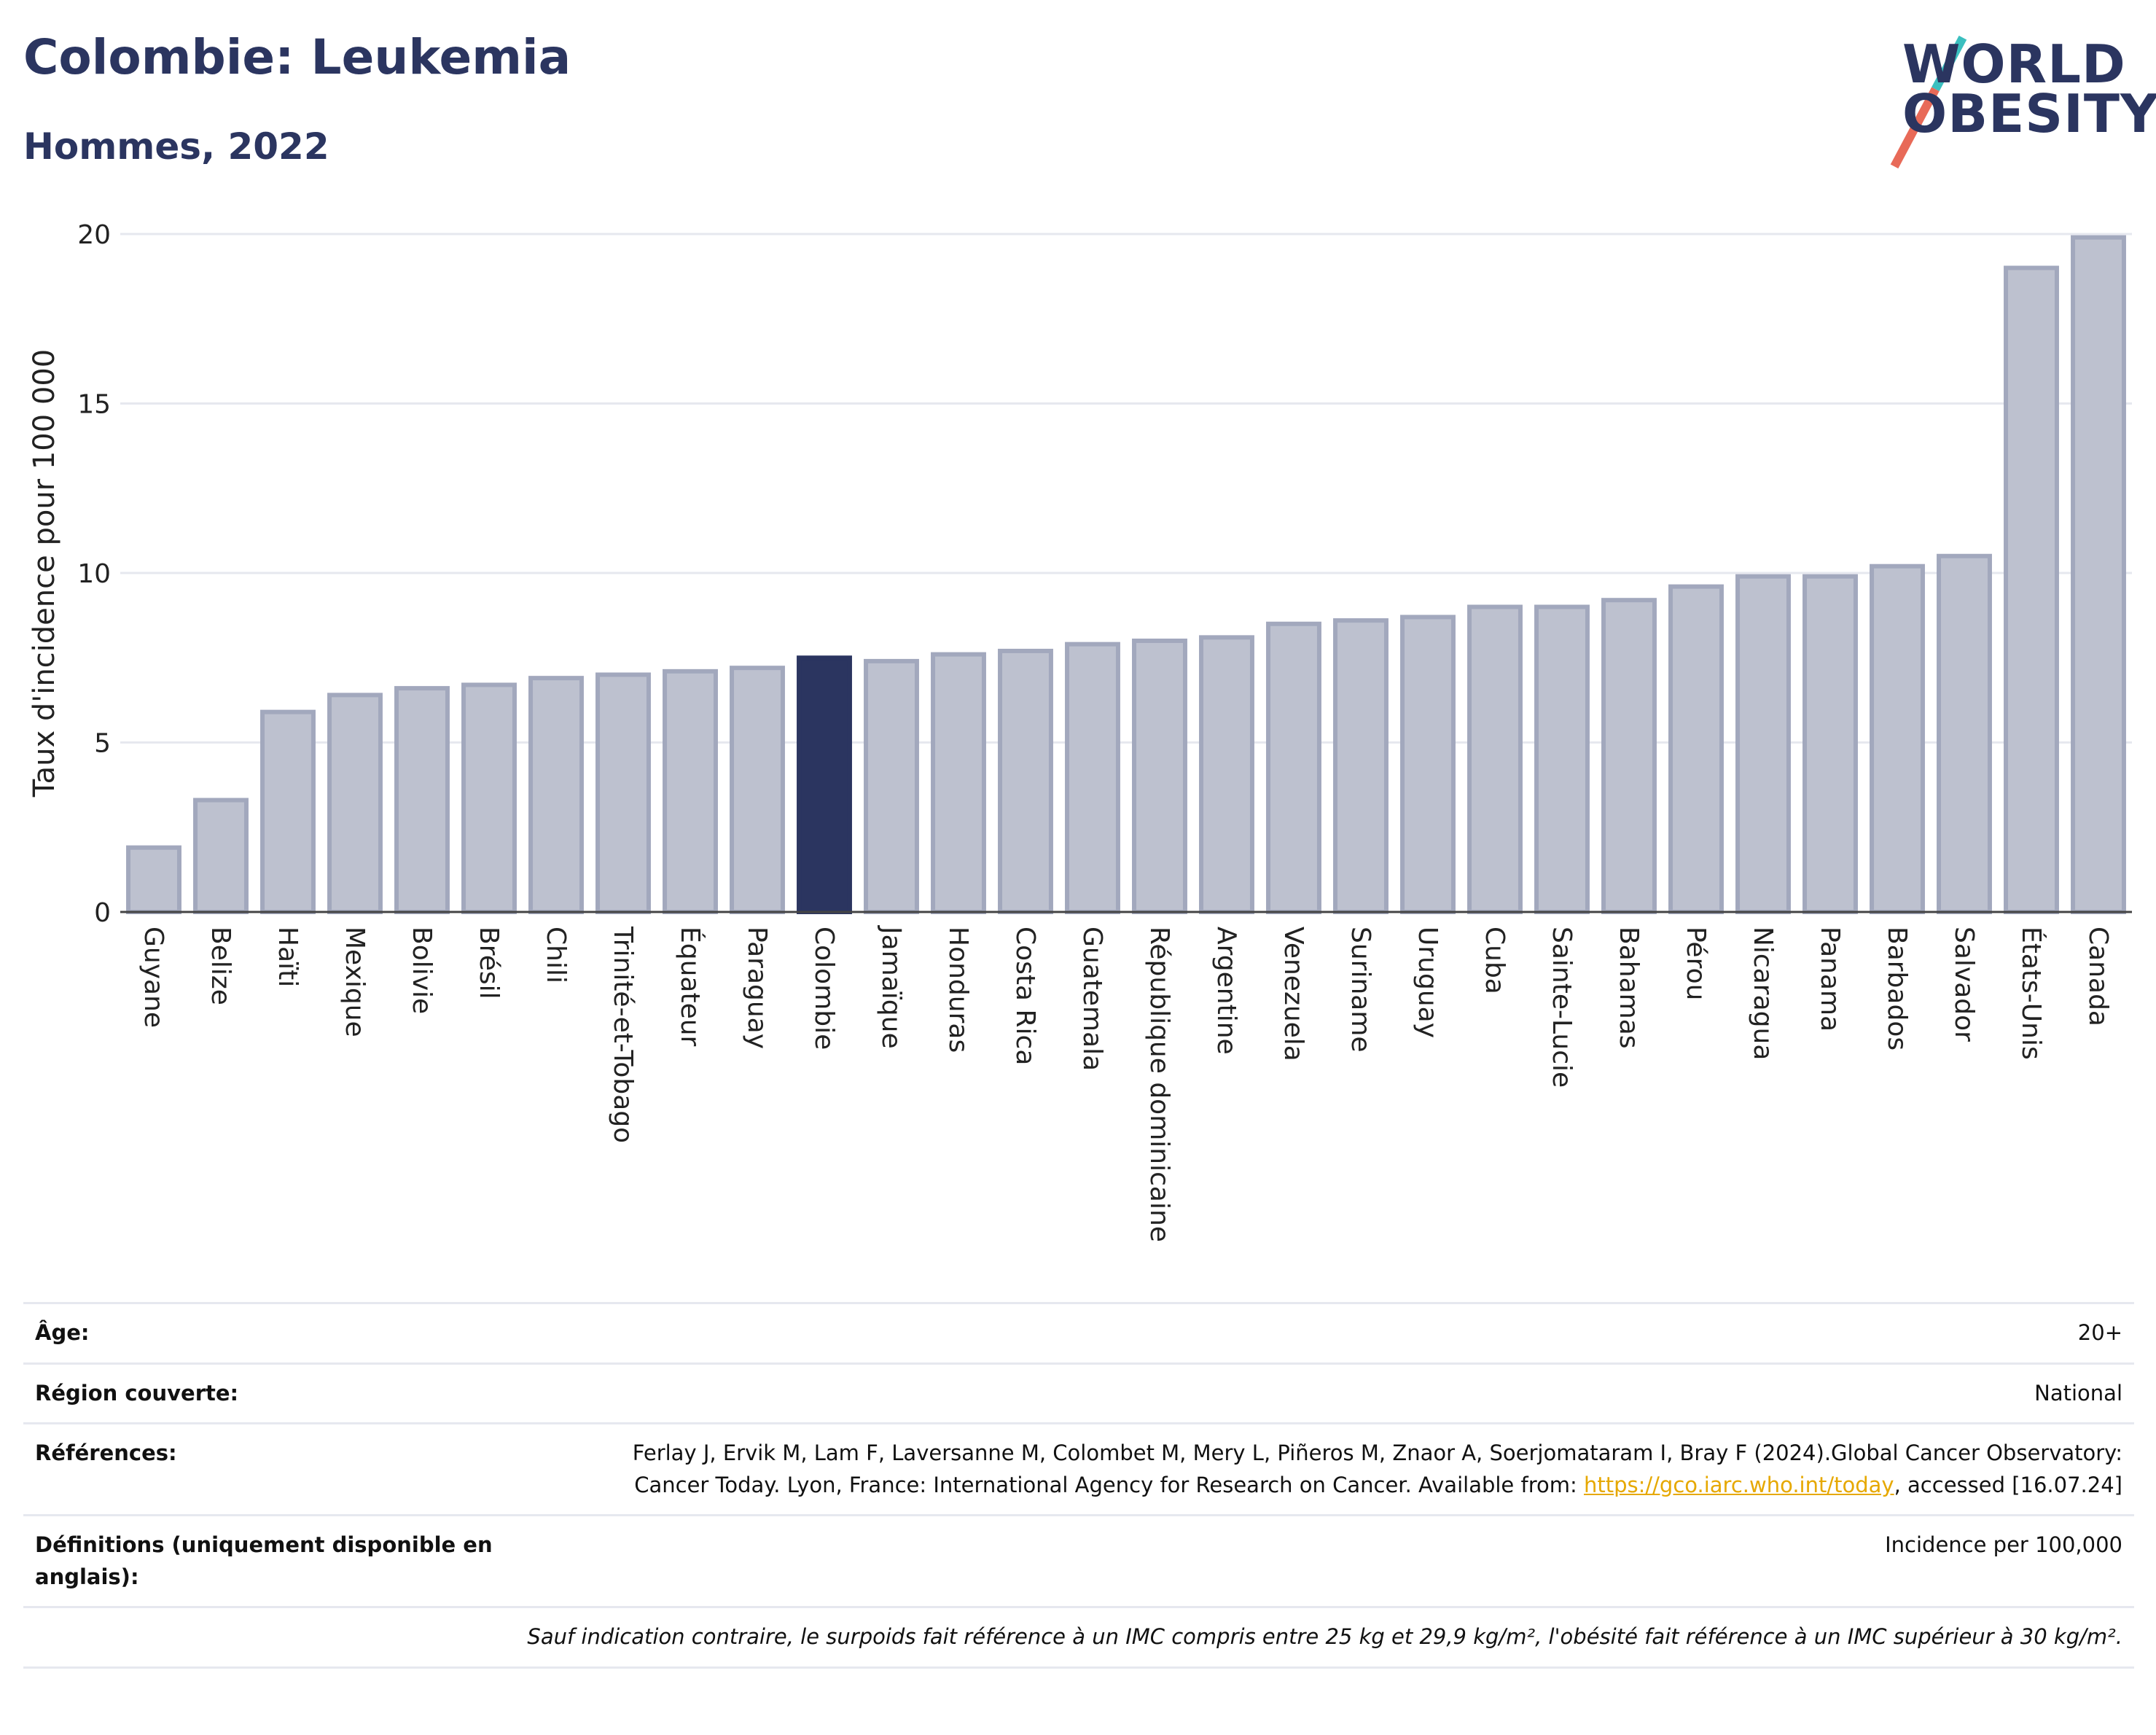  I want to click on x-tick-label: République dominicaine, so click(1159, 1084).